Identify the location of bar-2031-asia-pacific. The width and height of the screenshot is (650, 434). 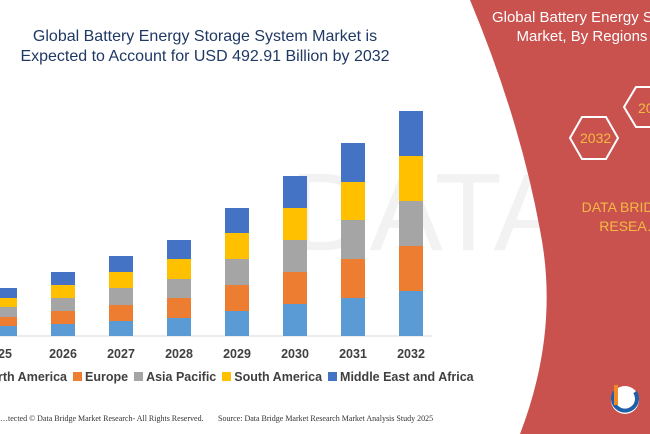
(353, 239).